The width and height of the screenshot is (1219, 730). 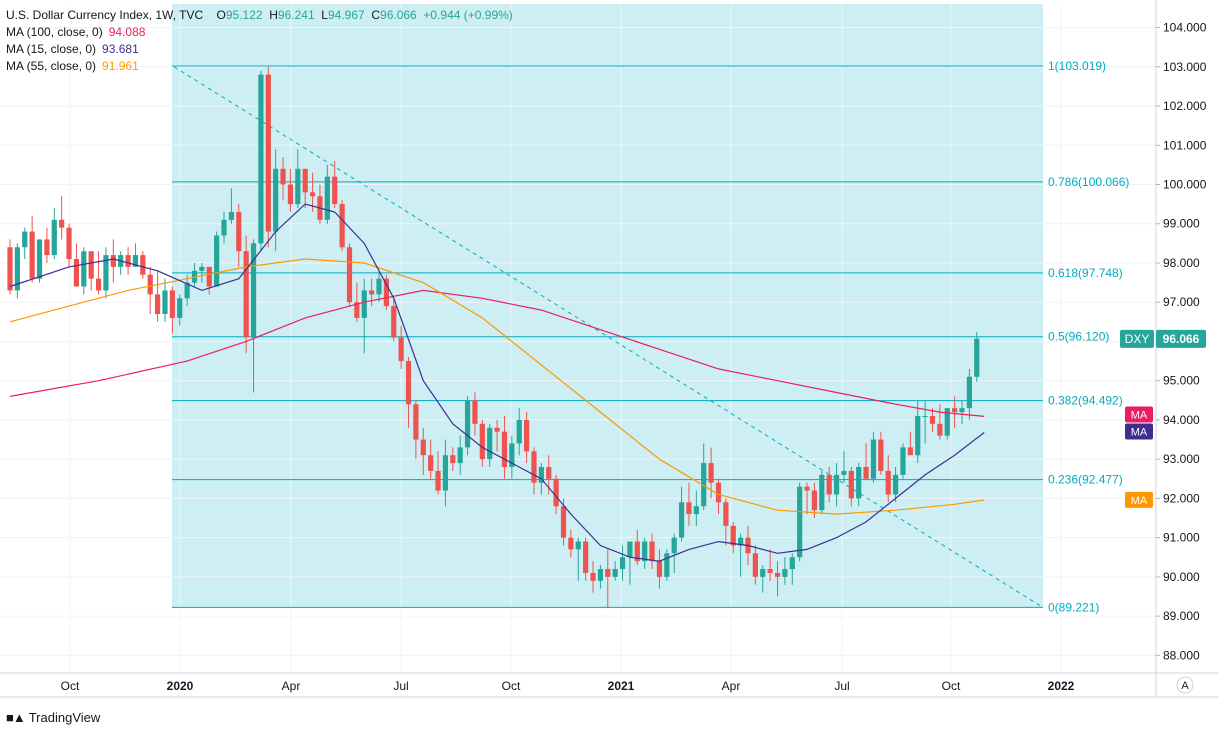 I want to click on ma55-row: MA (55, close, 0) 91.961, so click(x=259, y=66).